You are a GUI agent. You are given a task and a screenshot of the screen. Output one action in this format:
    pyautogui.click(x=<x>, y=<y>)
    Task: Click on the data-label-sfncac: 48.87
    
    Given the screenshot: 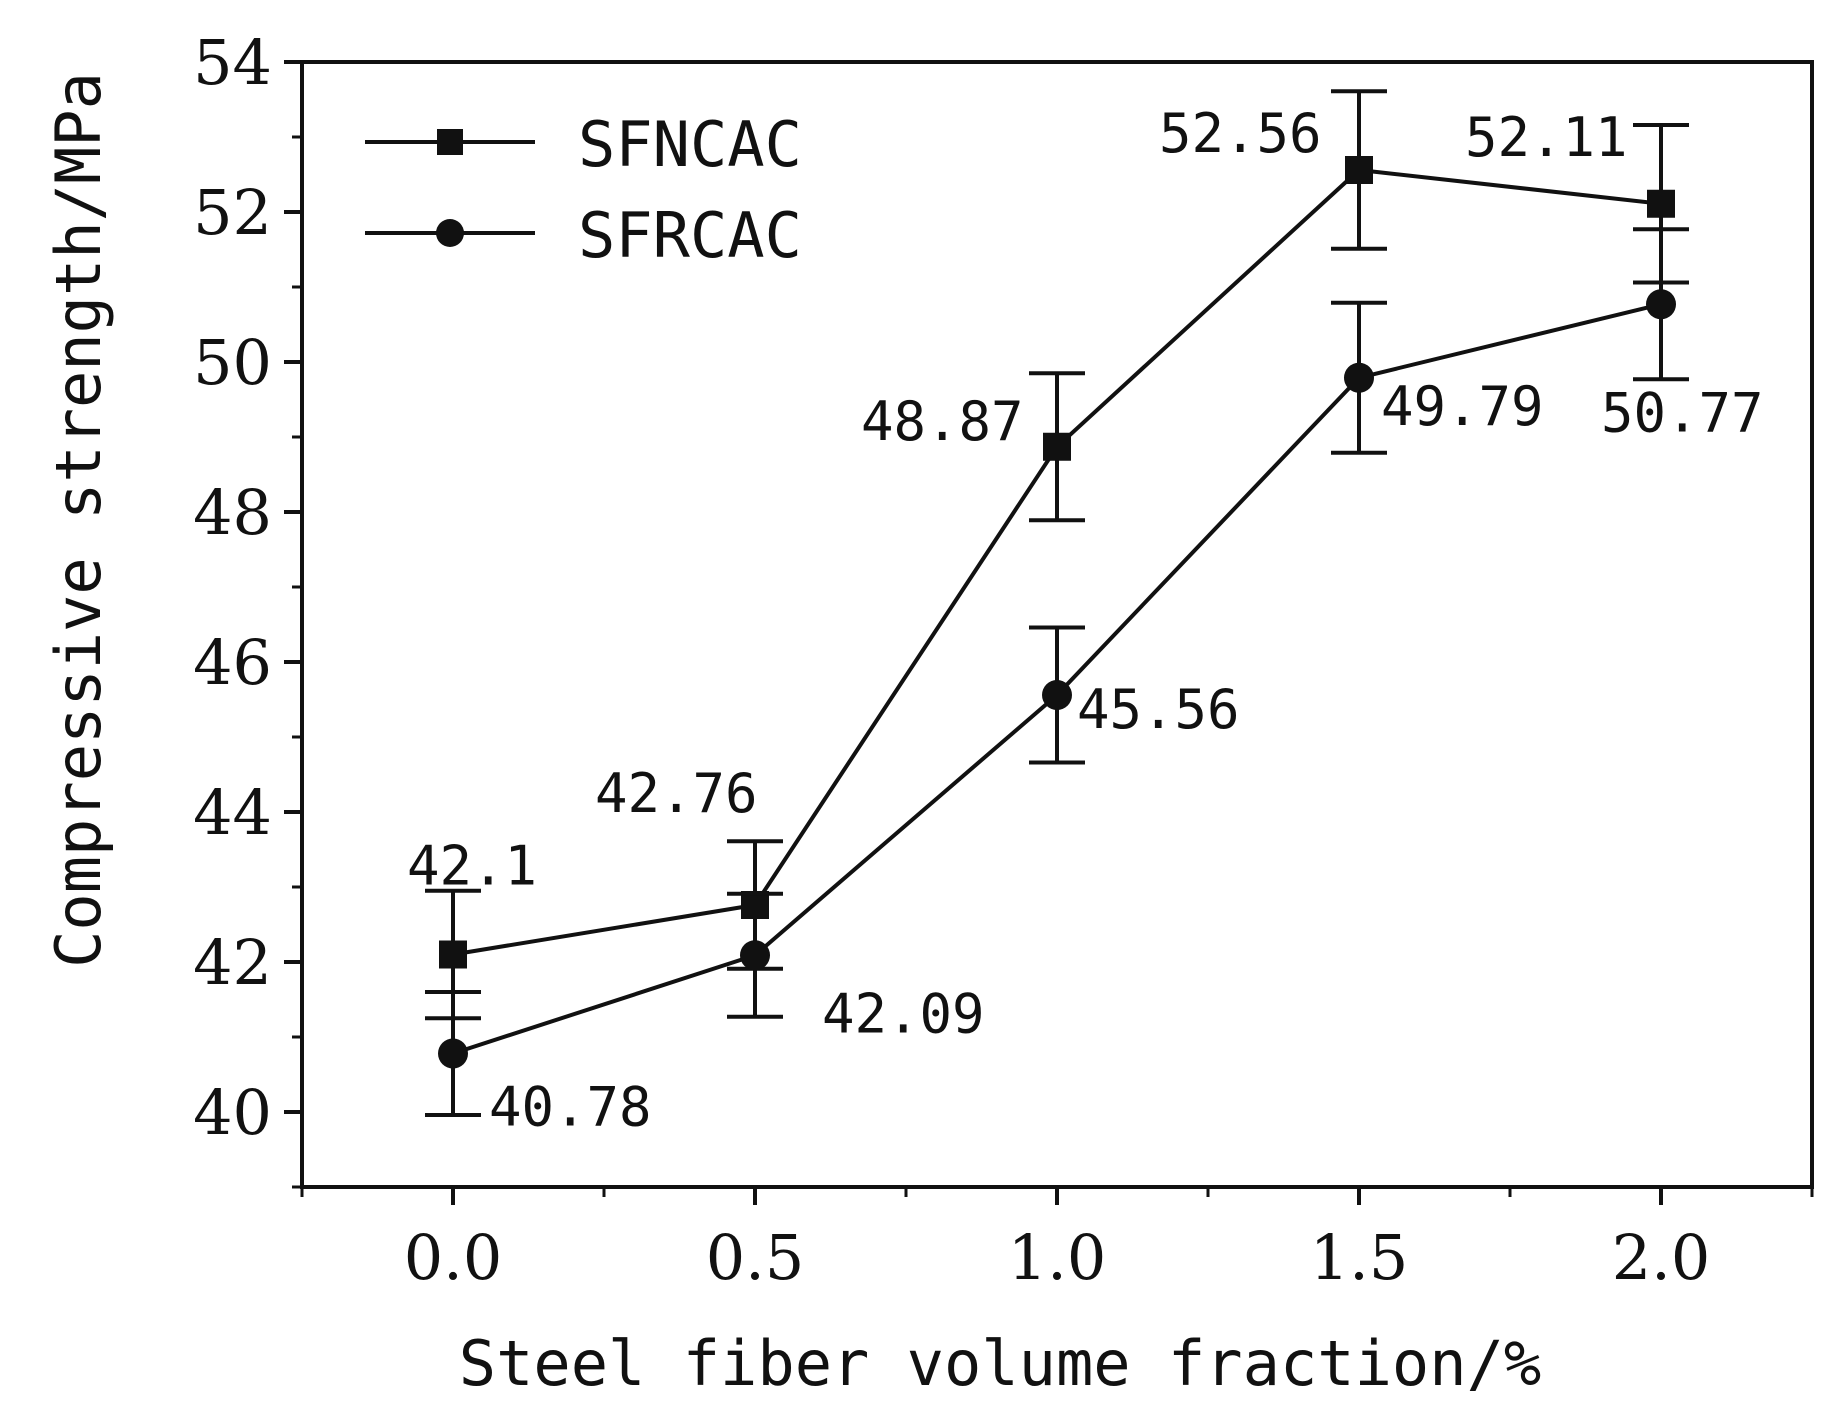 What is the action you would take?
    pyautogui.click(x=942, y=421)
    